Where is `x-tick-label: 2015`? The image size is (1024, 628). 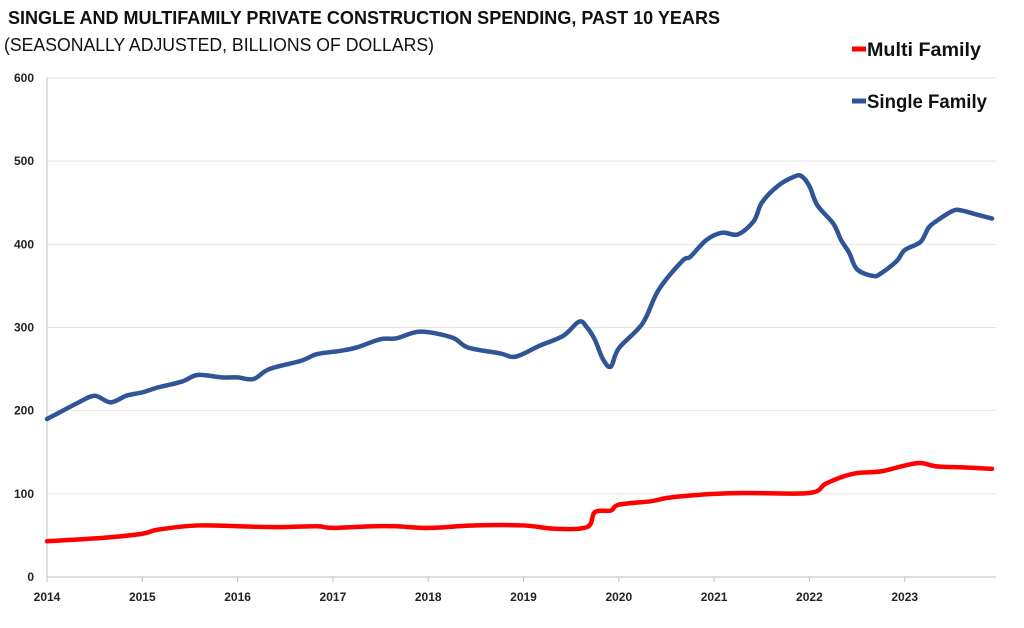 x-tick-label: 2015 is located at coordinates (142, 597).